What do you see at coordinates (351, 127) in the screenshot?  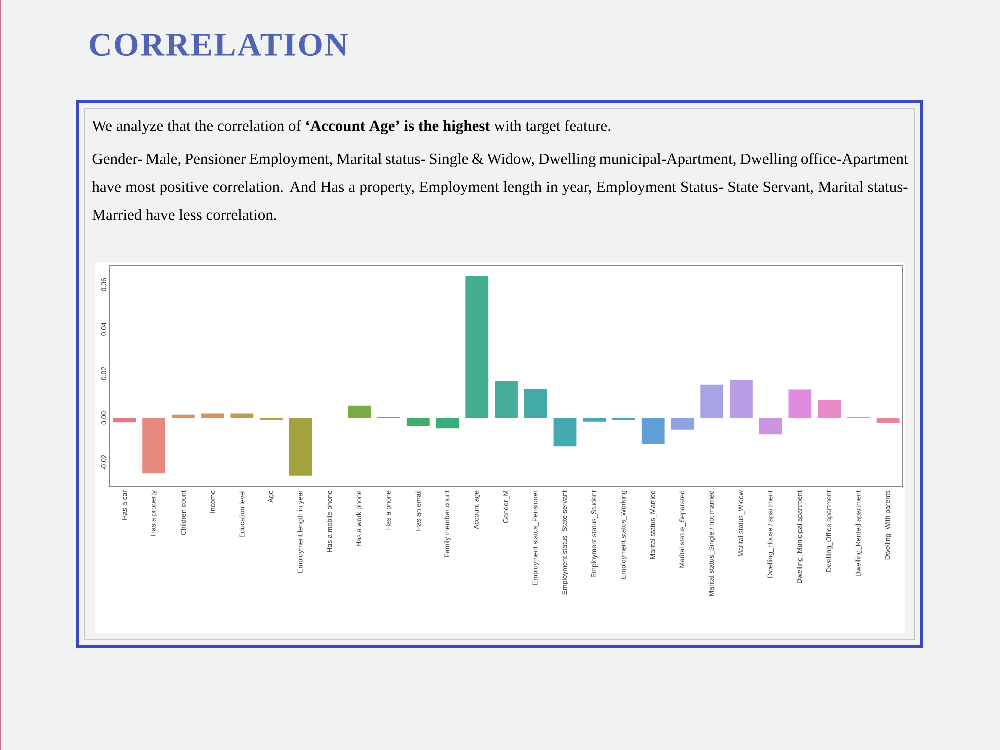 I see `text: We analyze that the correlation of ‘Account Age’ is the highest with target feature.` at bounding box center [351, 127].